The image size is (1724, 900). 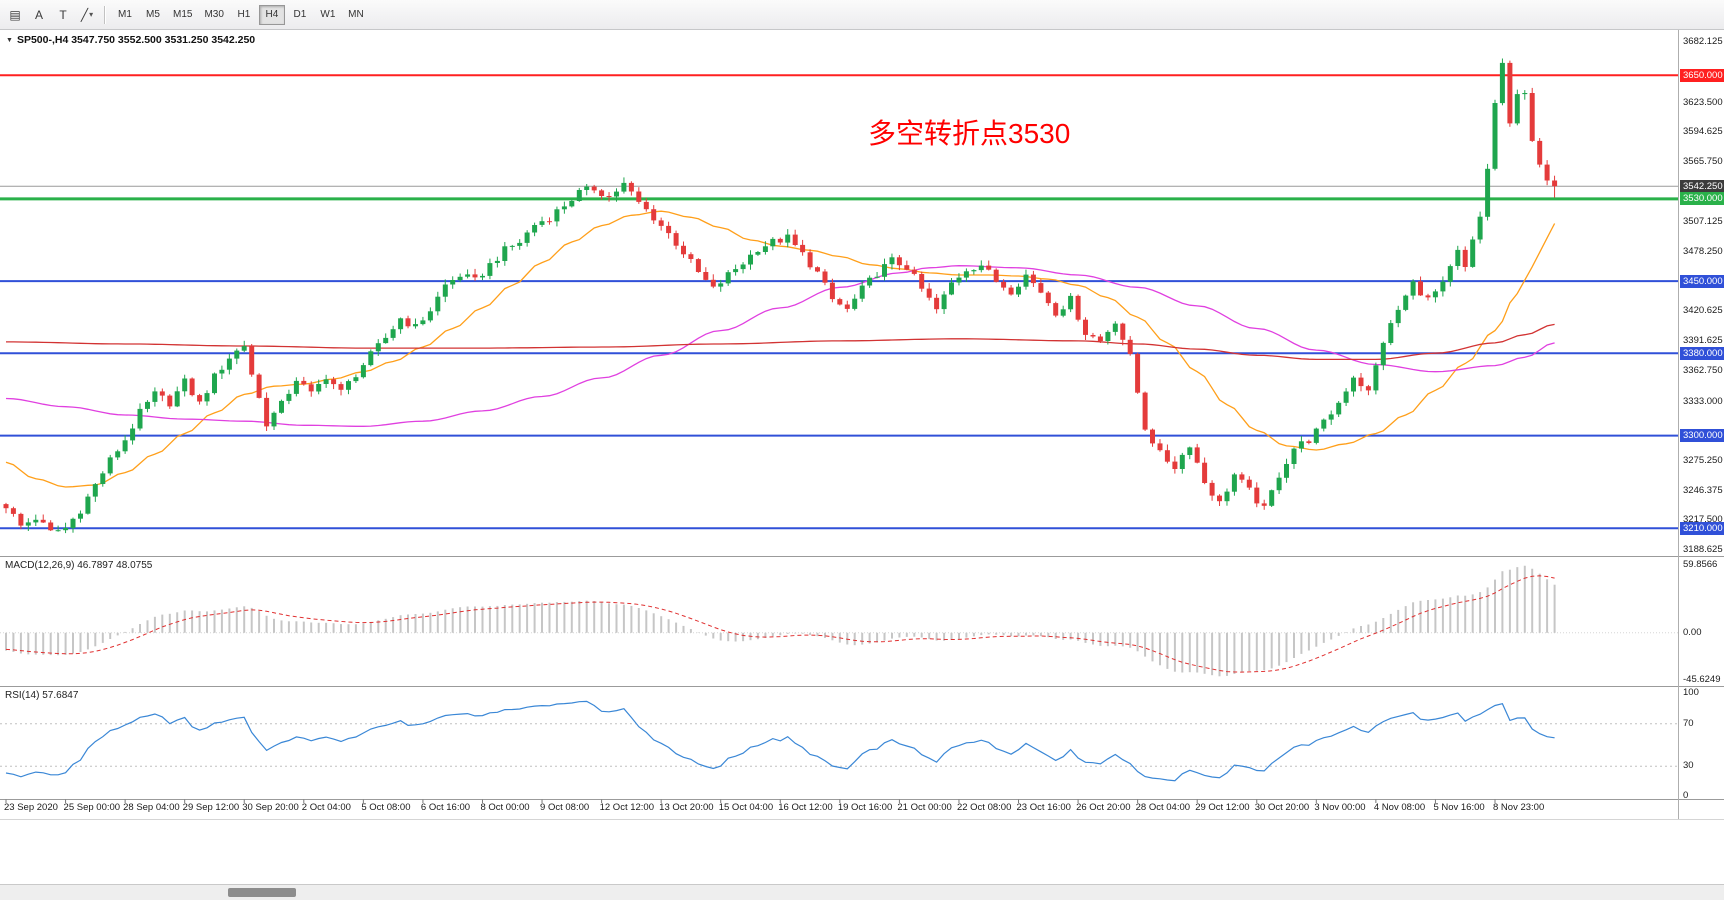 I want to click on trendline-tools-button: ╱ ▾, so click(x=87, y=15).